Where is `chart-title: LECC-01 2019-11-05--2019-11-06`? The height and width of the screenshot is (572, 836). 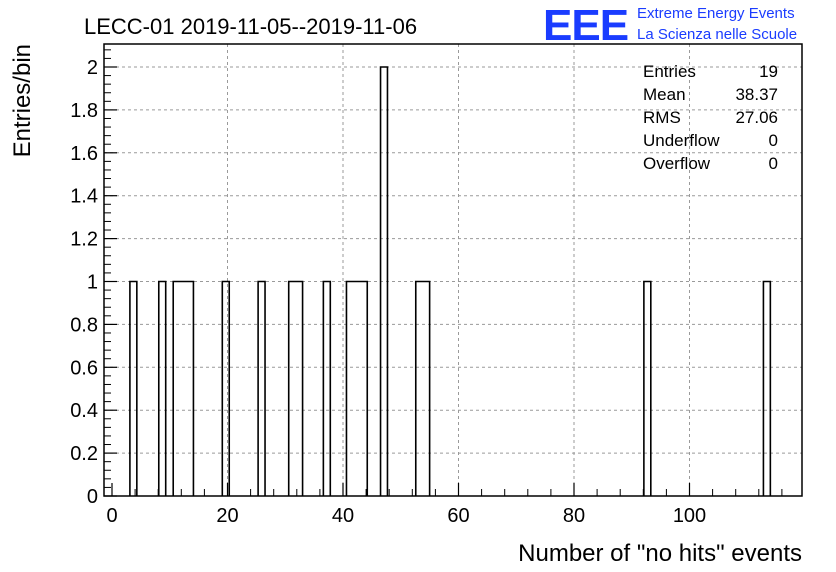 chart-title: LECC-01 2019-11-05--2019-11-06 is located at coordinates (250, 26).